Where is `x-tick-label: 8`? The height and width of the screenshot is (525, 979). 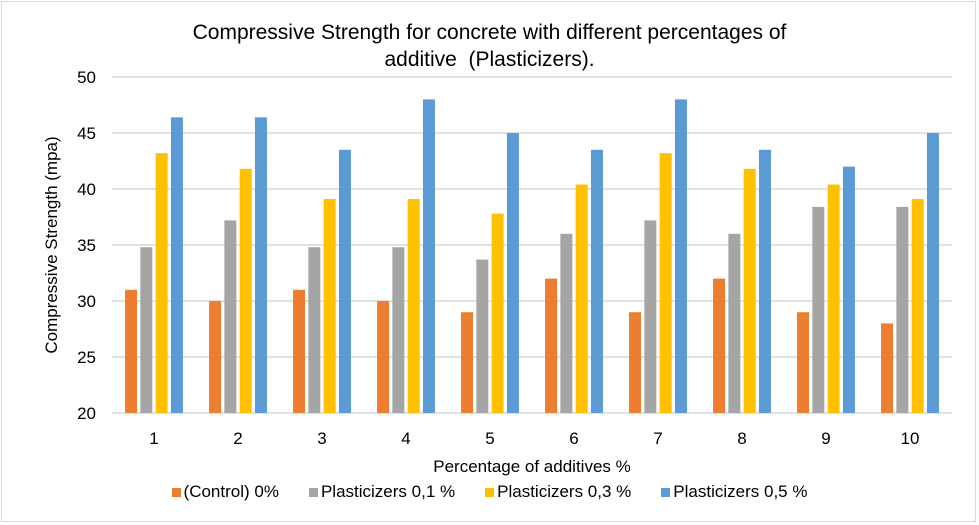
x-tick-label: 8 is located at coordinates (741, 438).